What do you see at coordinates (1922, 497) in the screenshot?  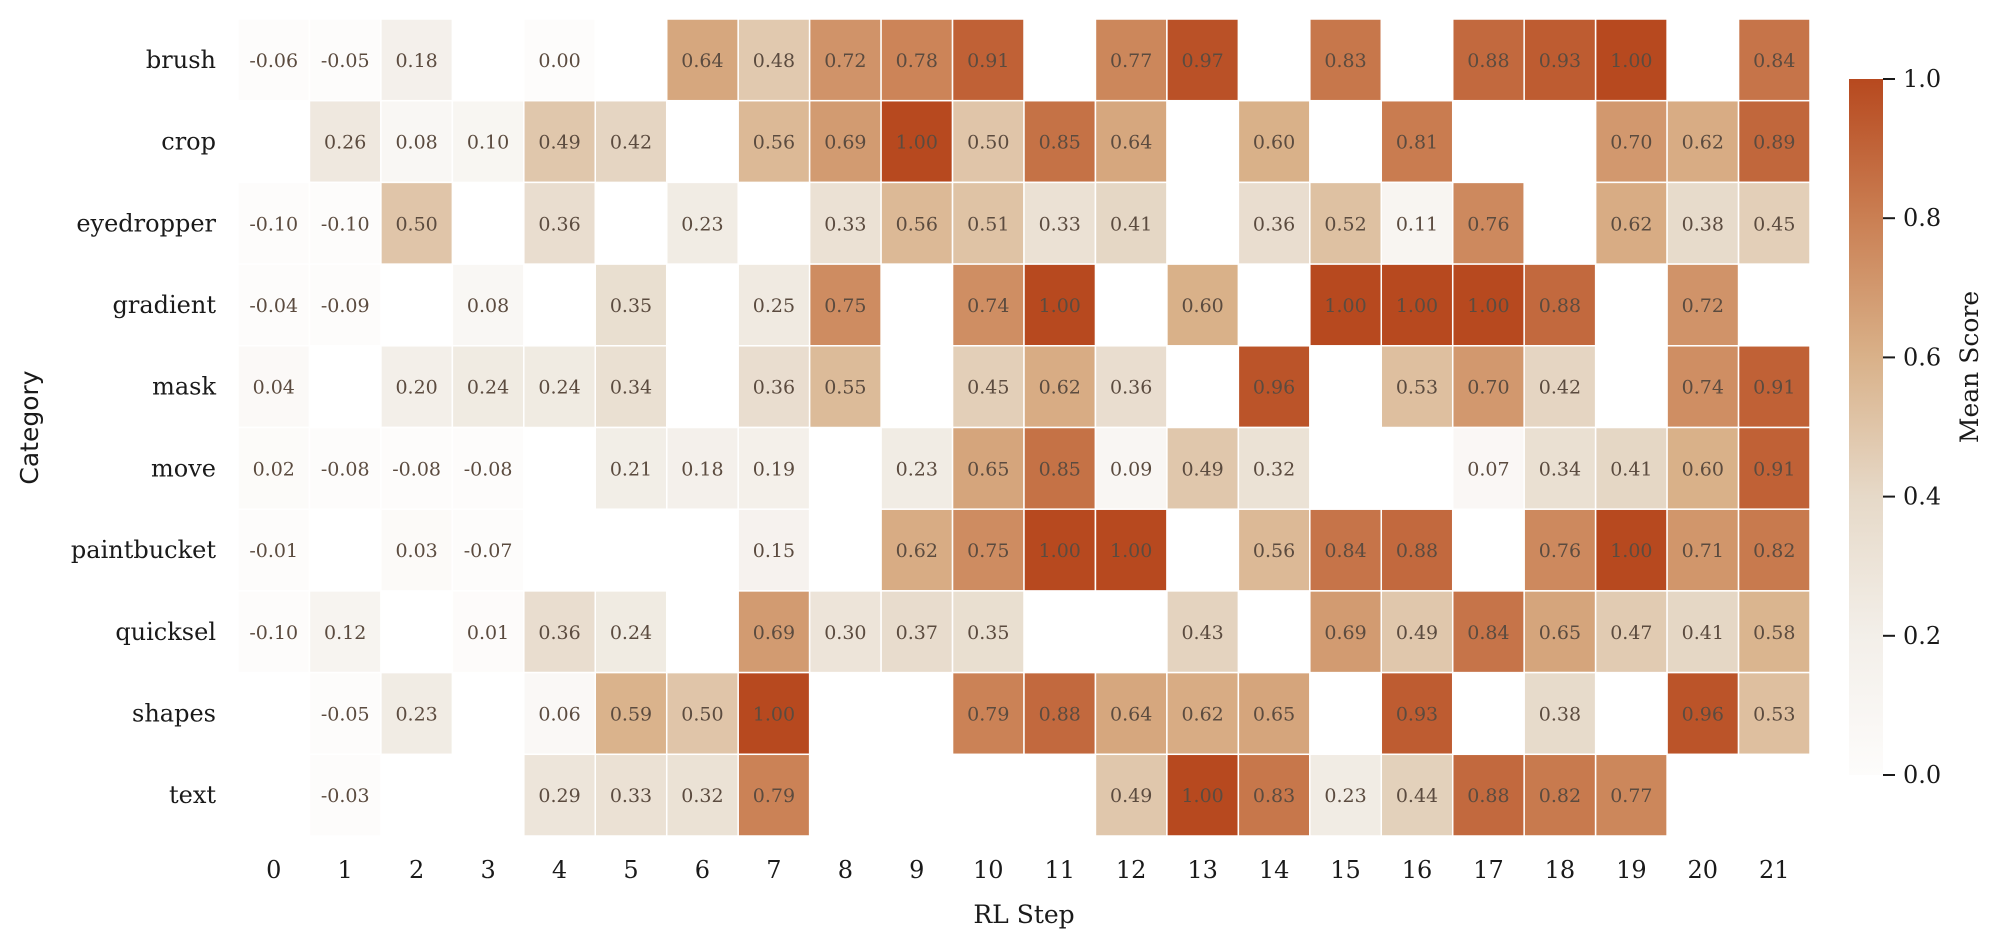 I see `colorbar-tick-label: 0.4` at bounding box center [1922, 497].